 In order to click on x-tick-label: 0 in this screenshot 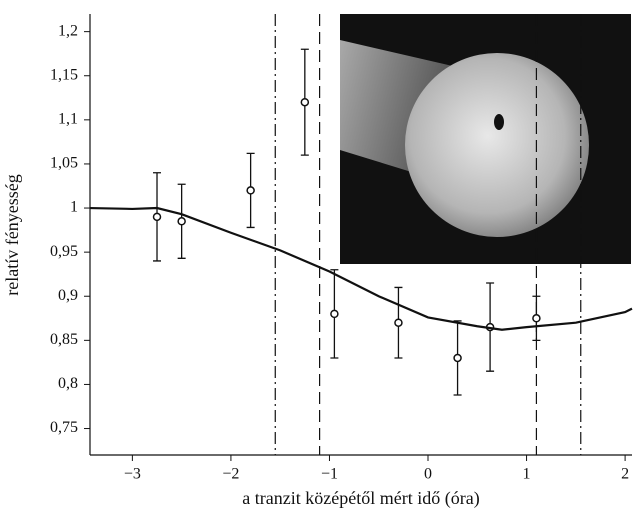, I will do `click(428, 474)`.